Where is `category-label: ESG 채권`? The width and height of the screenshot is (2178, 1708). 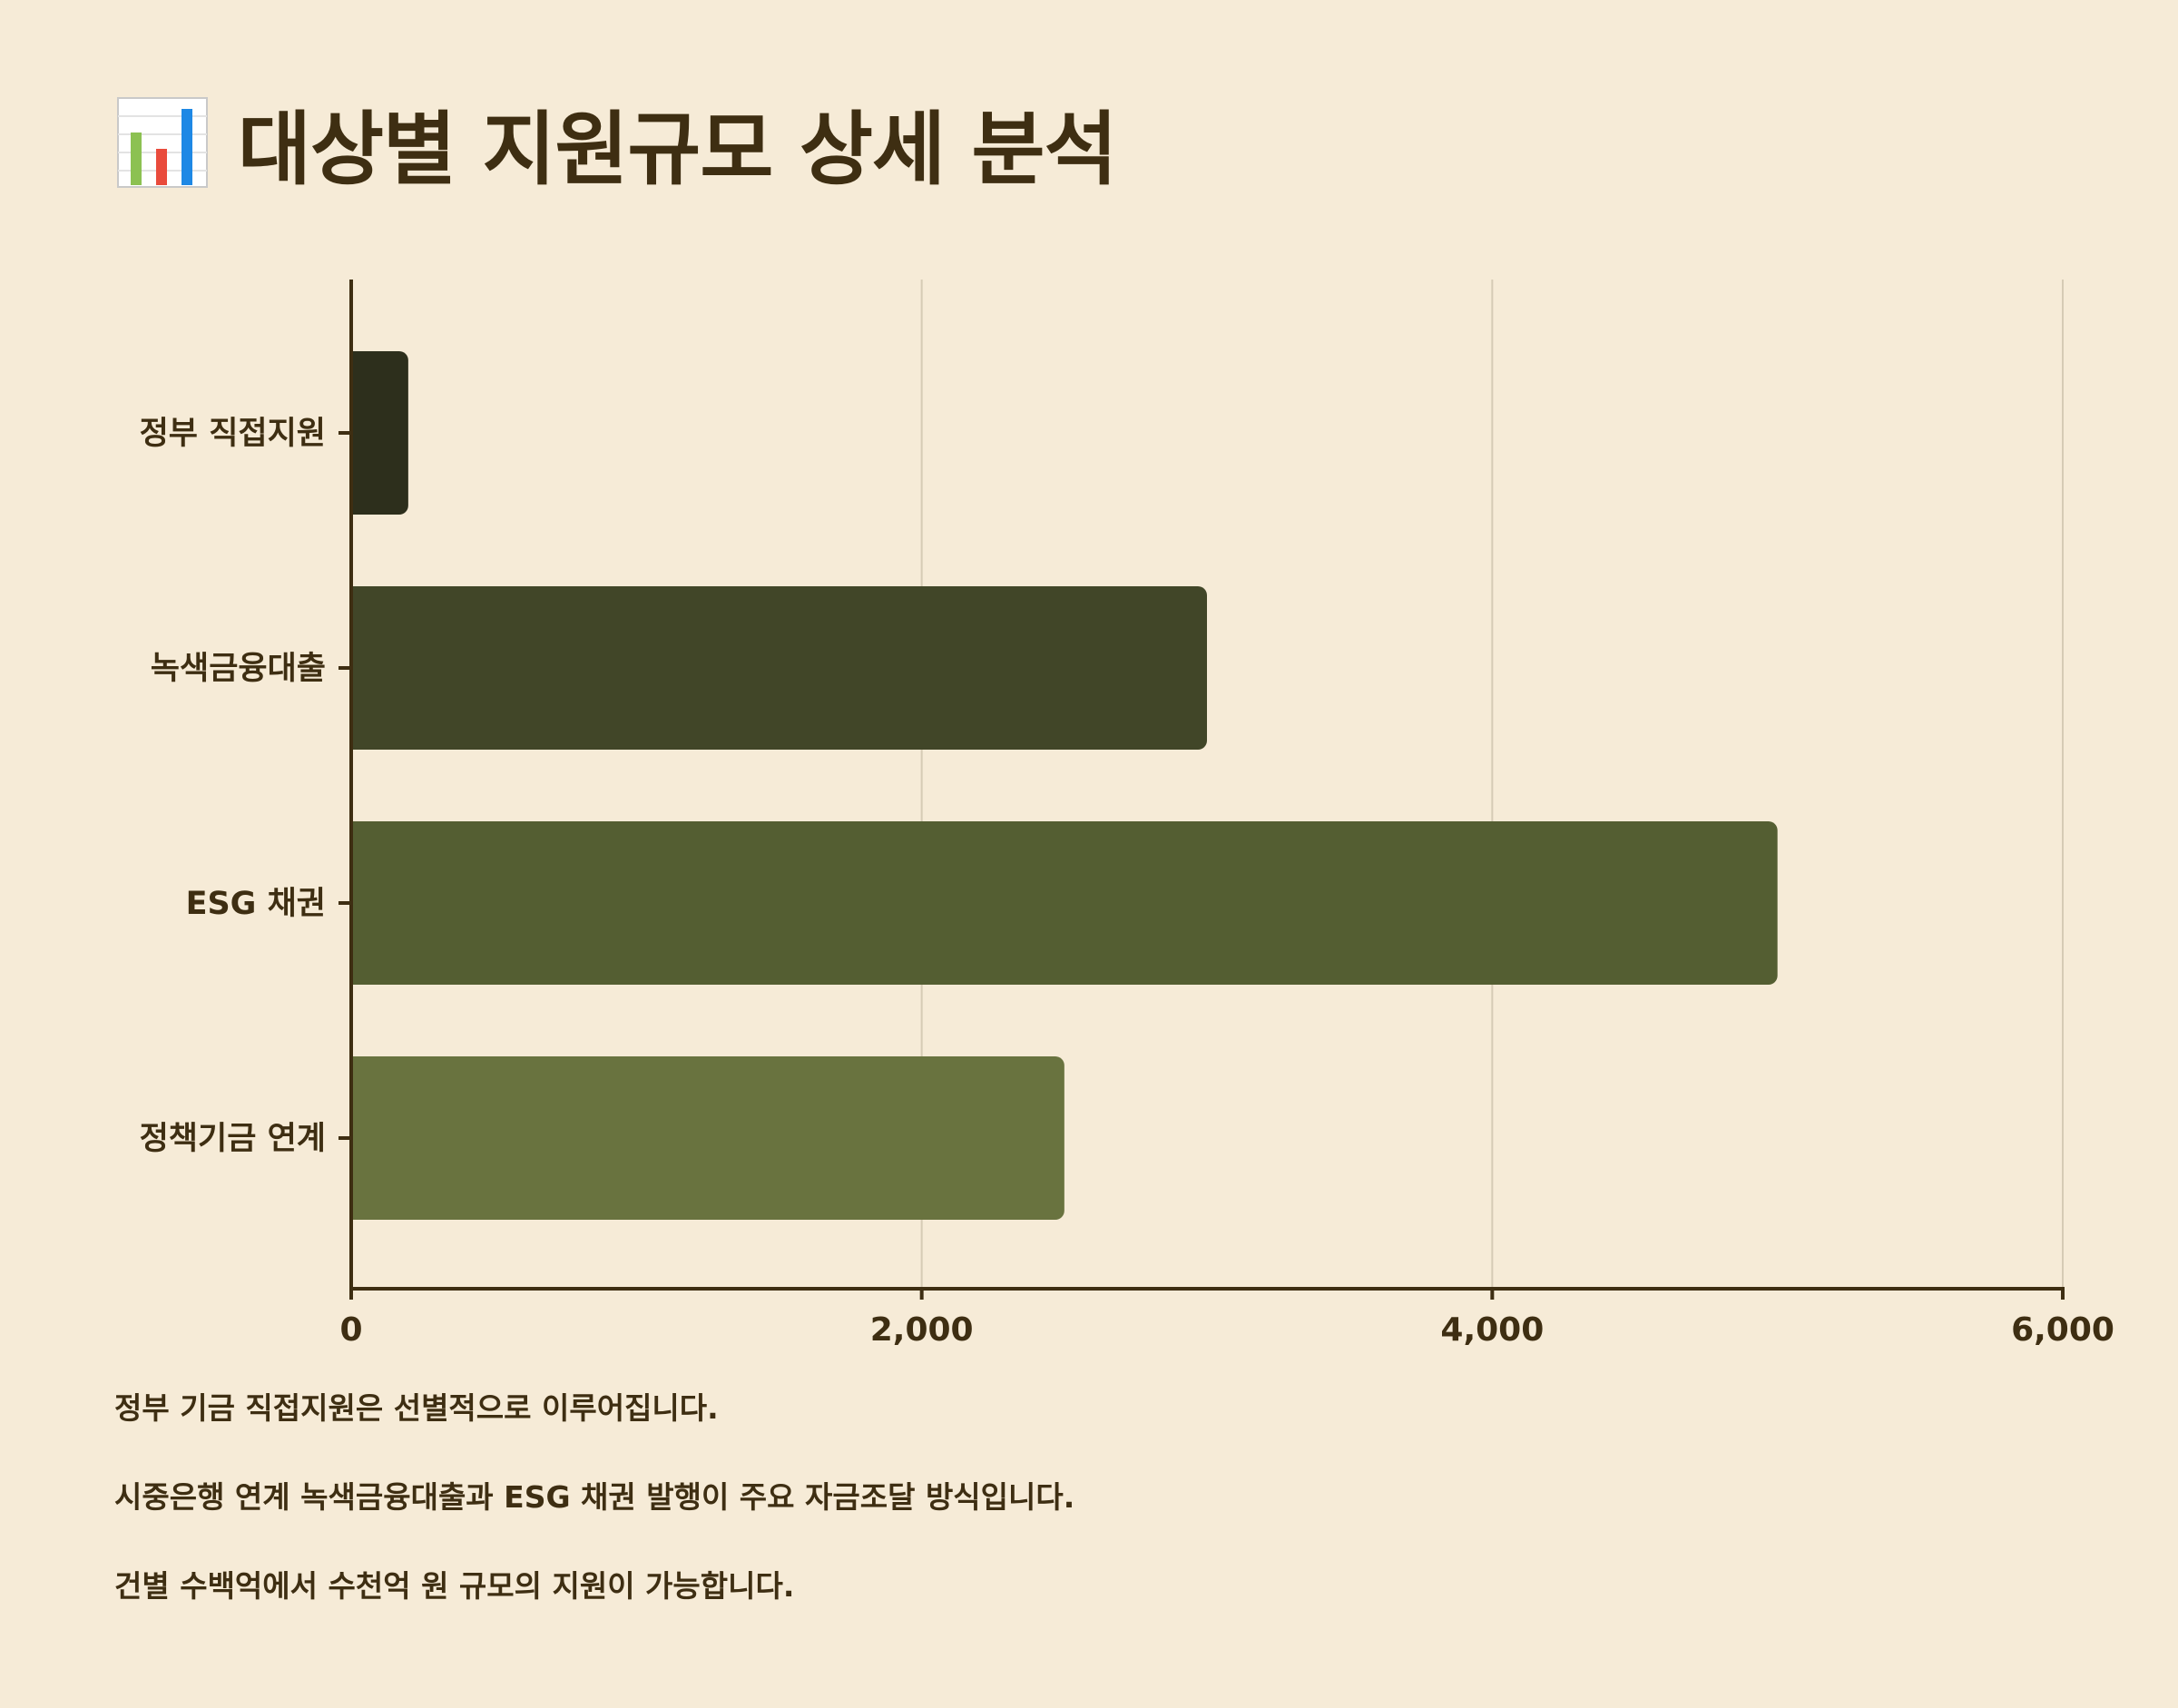
category-label: ESG 채권 is located at coordinates (256, 904).